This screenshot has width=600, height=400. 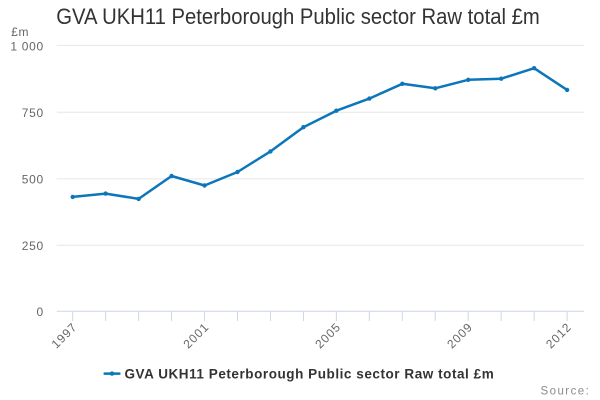 I want to click on svg-text: 750, so click(x=33, y=113).